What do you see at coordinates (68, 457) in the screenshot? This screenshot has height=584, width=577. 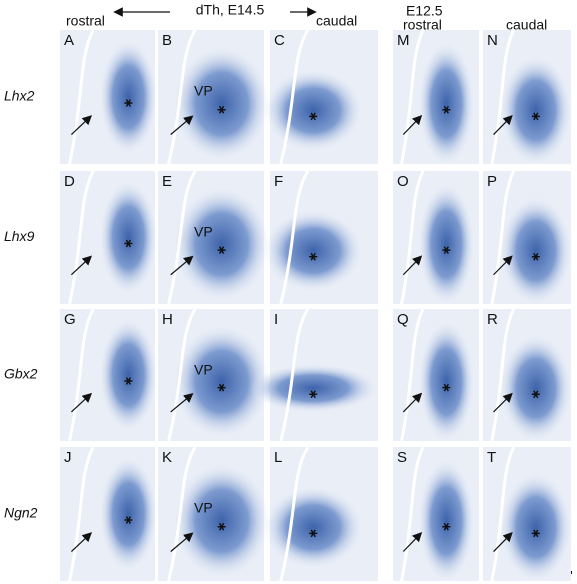 I see `panel-letter: J` at bounding box center [68, 457].